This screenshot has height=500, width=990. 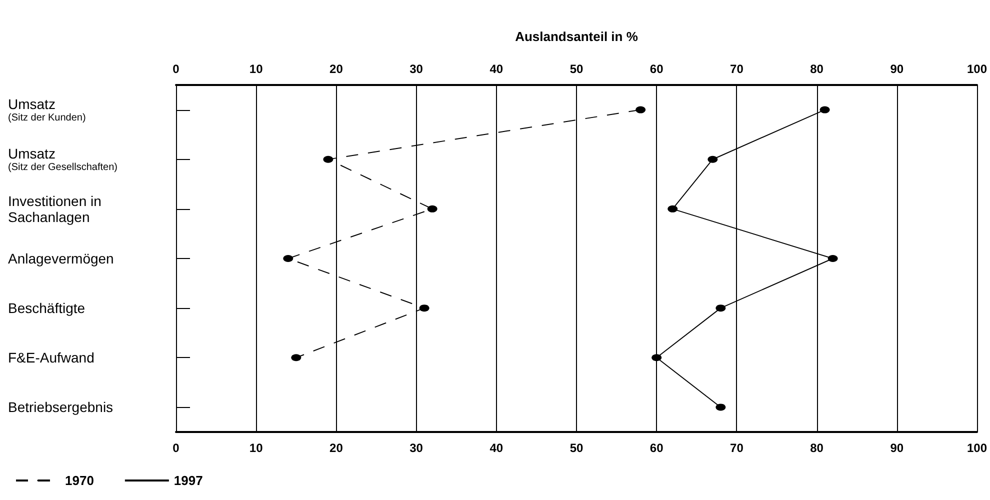 I want to click on legend-label: 1970, so click(x=79, y=480).